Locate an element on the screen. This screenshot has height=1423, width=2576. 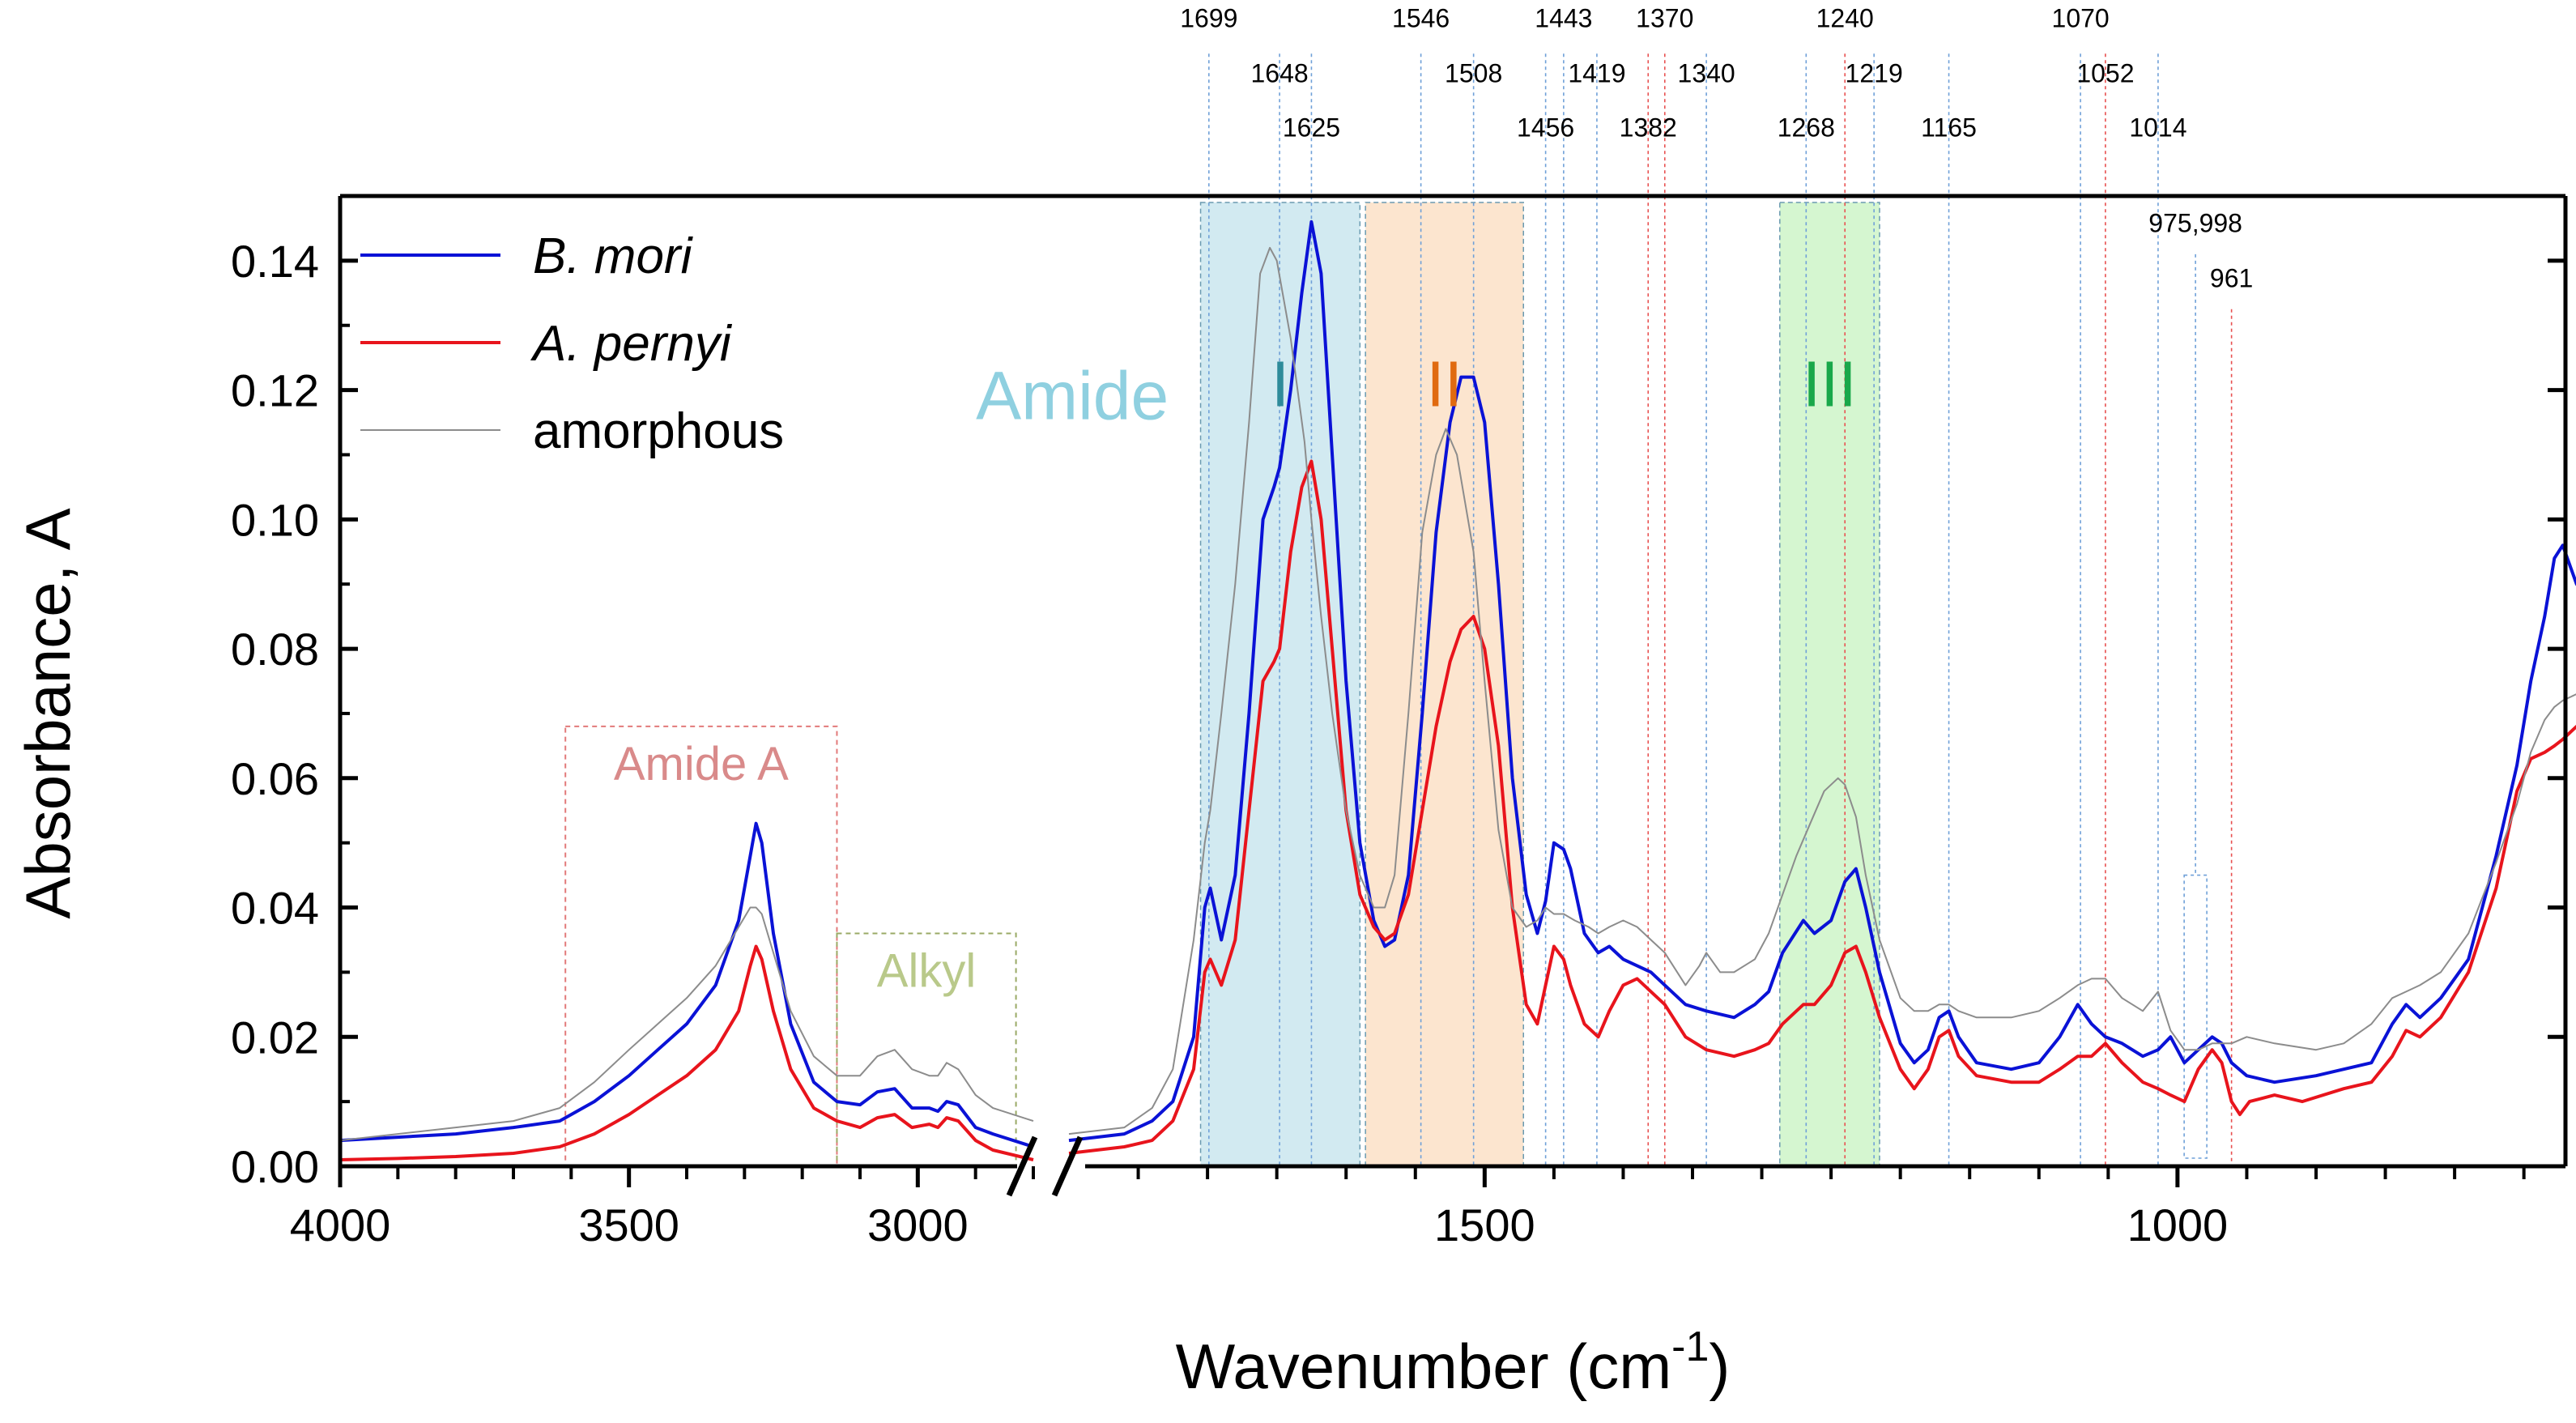
peak-label-1443: 1443 is located at coordinates (1563, 19).